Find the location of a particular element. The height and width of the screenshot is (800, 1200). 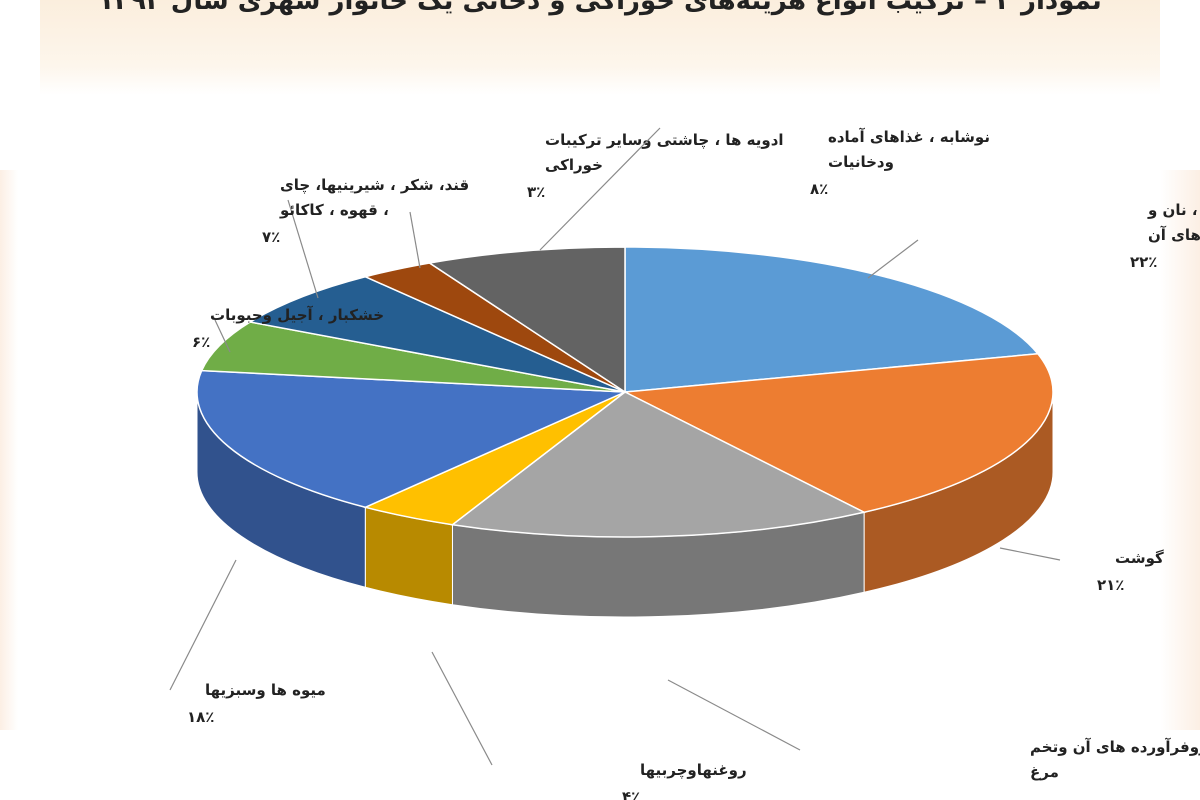

slice-value-label: ۶٪ is located at coordinates (201, 342).